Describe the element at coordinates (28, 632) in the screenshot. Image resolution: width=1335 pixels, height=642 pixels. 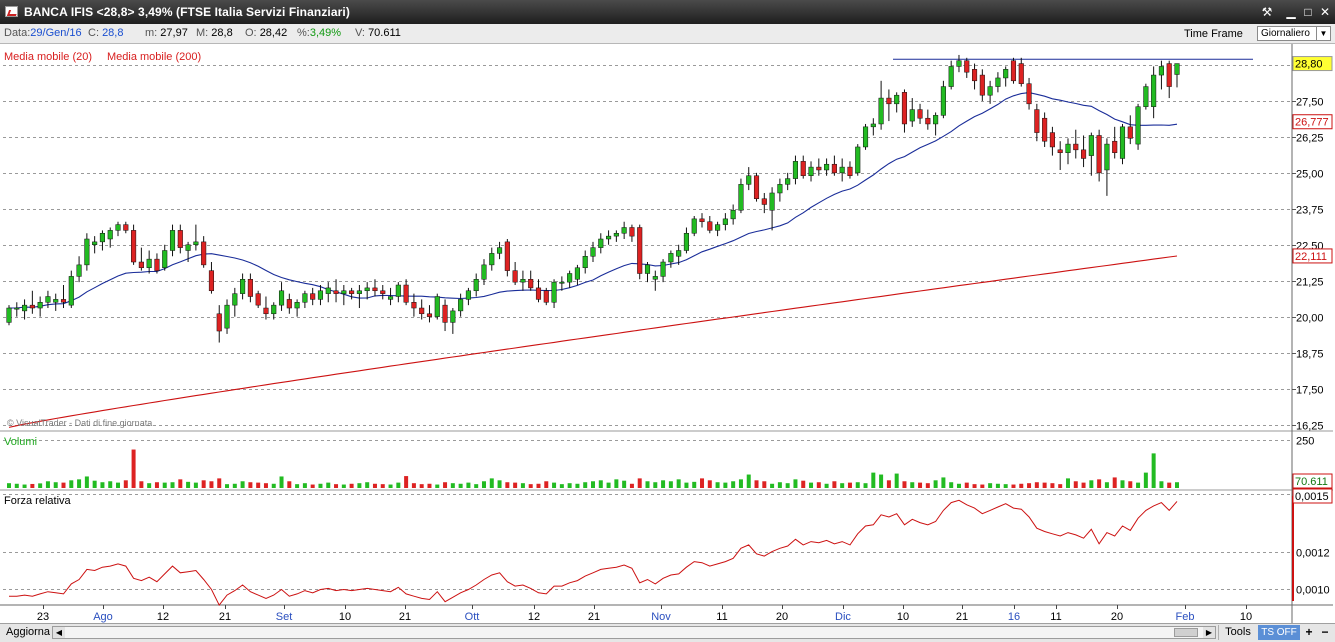
I see `refresh-button: Aggiorna` at that location.